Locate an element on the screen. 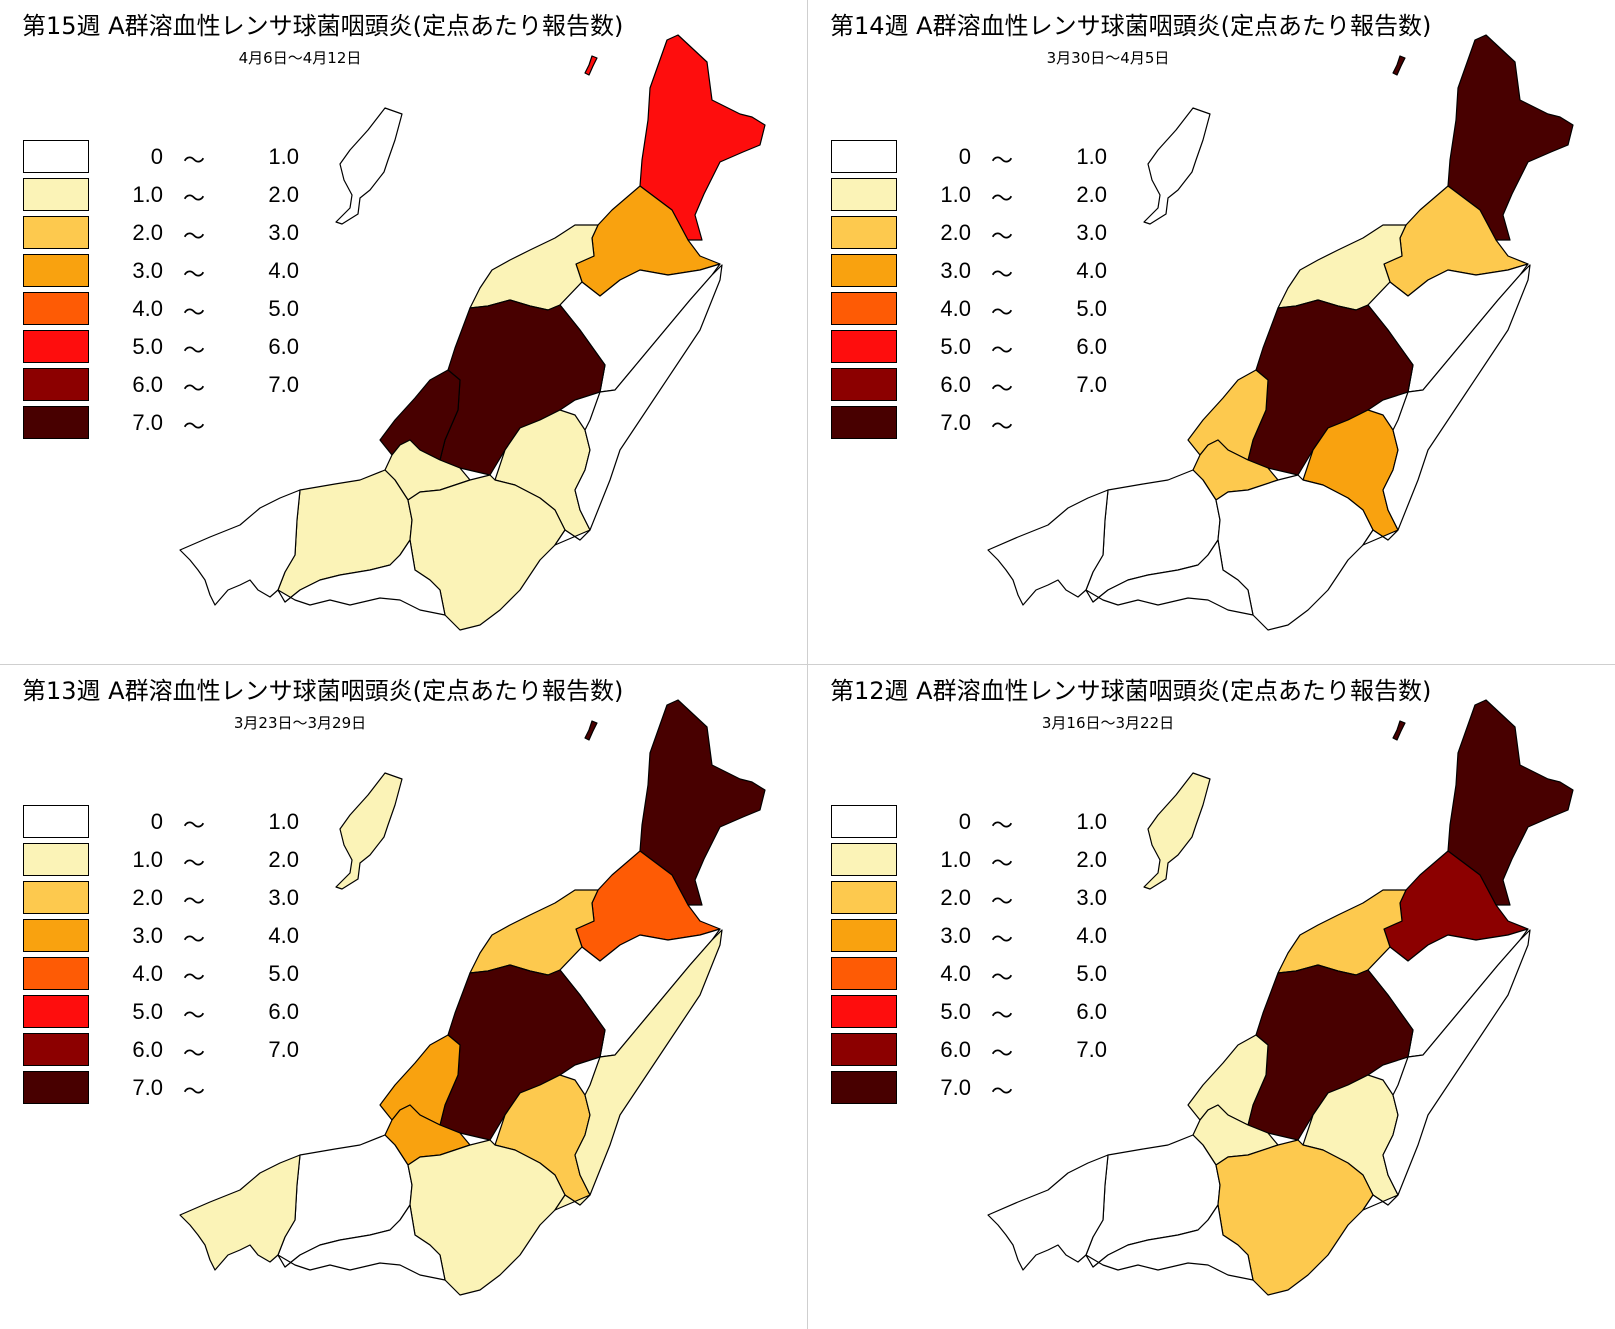 This screenshot has width=1615, height=1329. legend-high: 1.0 is located at coordinates (271, 157).